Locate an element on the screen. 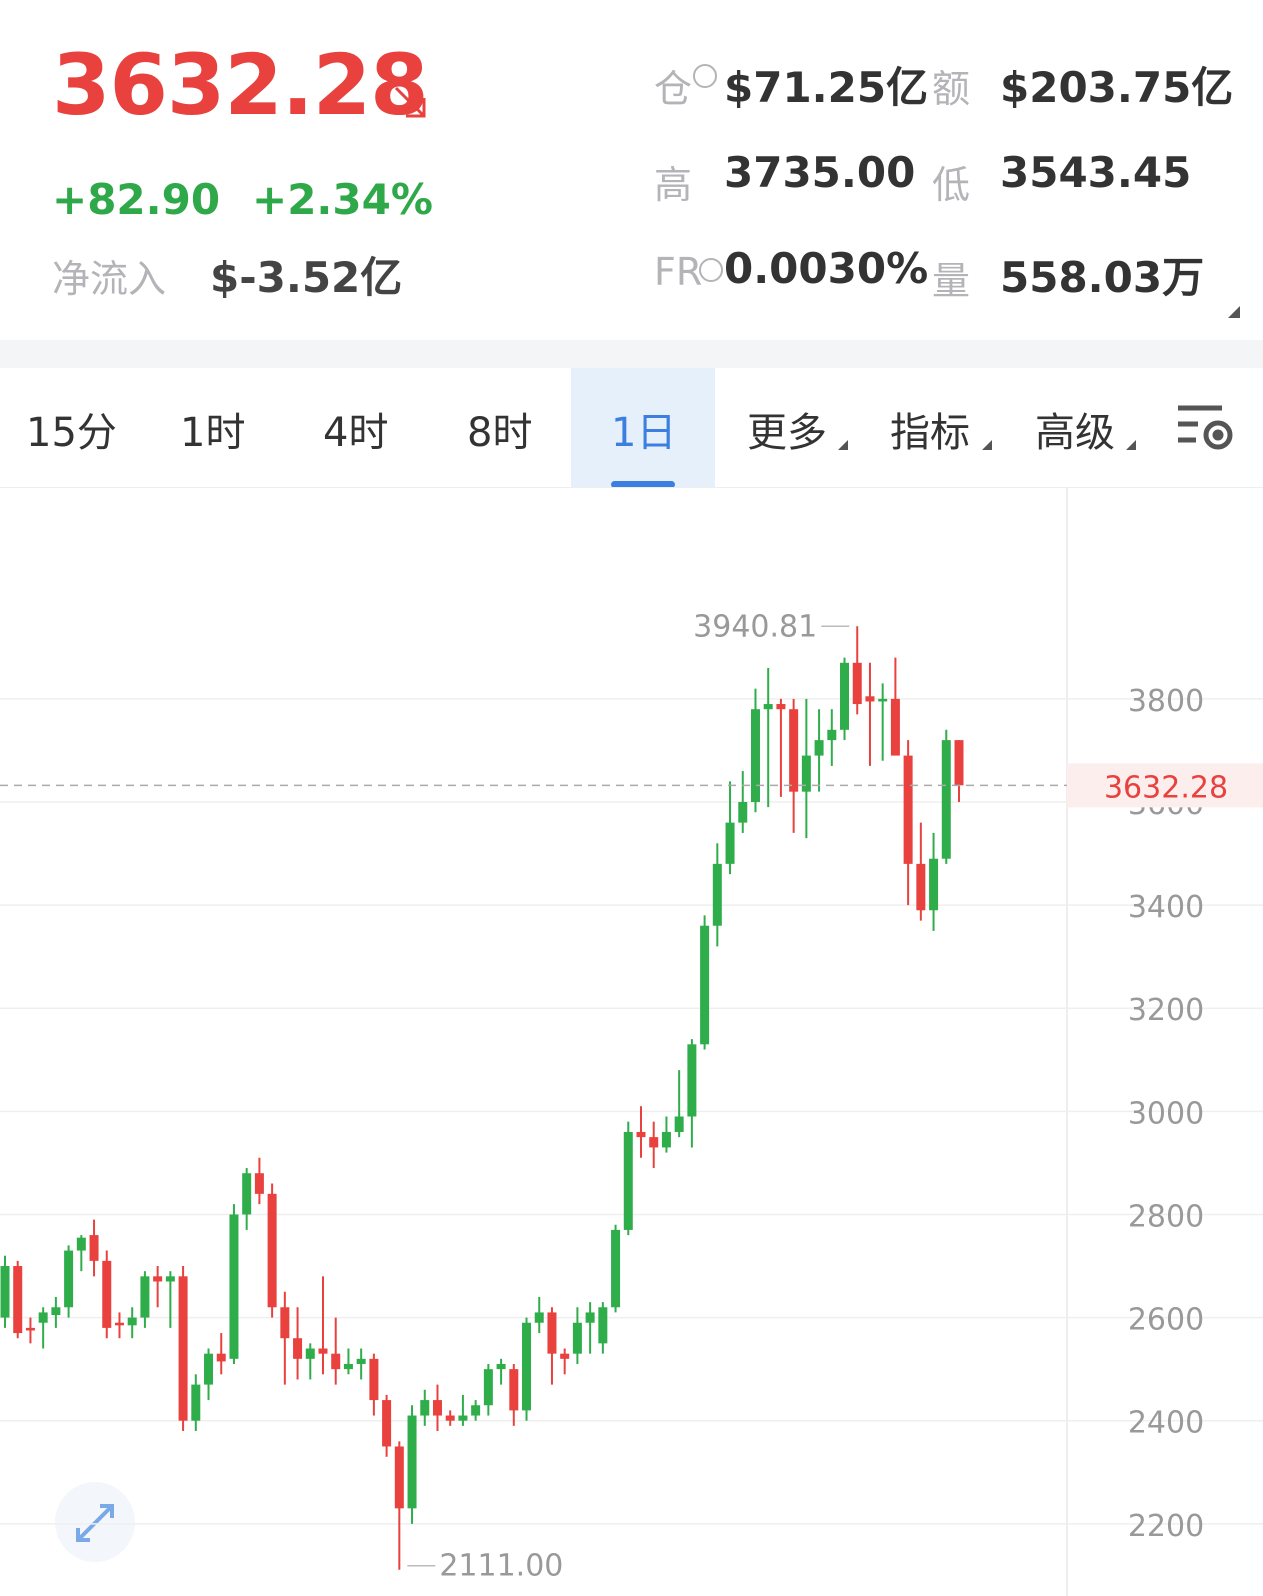 The image size is (1263, 1596). stat-value: 3735.00 is located at coordinates (820, 172).